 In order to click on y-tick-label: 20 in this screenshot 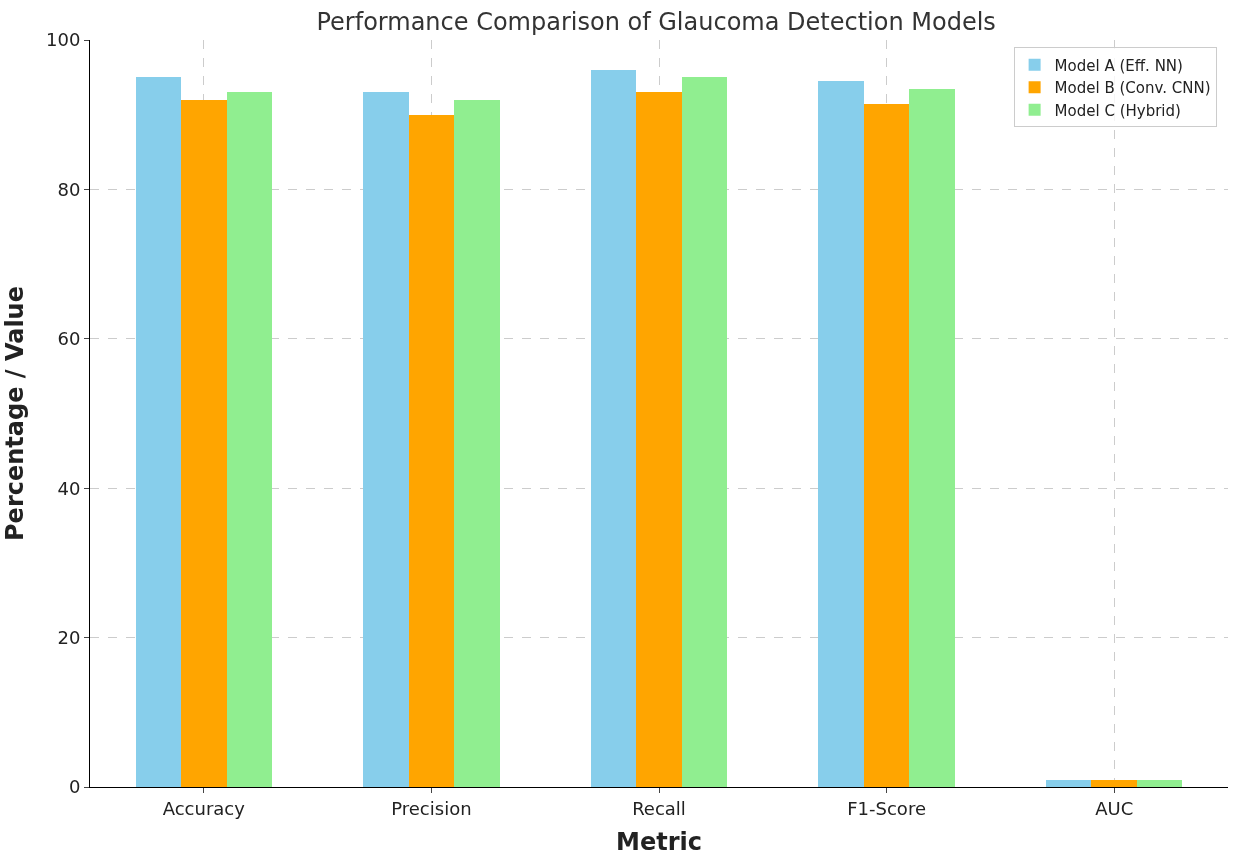, I will do `click(69, 637)`.